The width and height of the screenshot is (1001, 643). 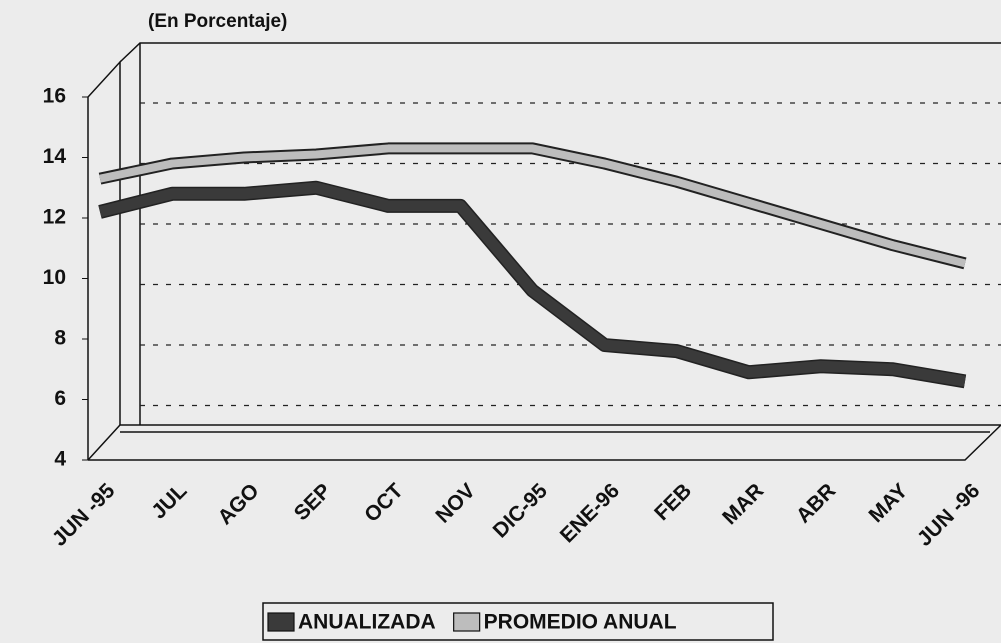 I want to click on x-tick-label: OCT, so click(x=384, y=503).